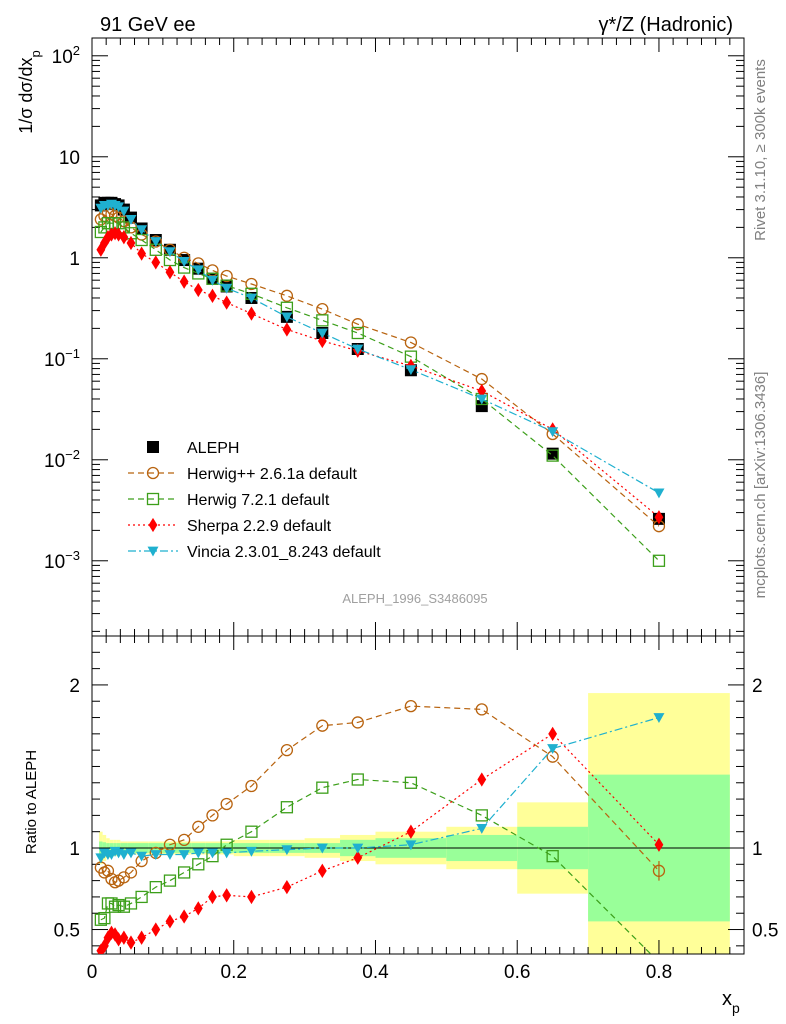 The height and width of the screenshot is (1024, 786). I want to click on ratio-y-tick-label: 1, so click(74, 849).